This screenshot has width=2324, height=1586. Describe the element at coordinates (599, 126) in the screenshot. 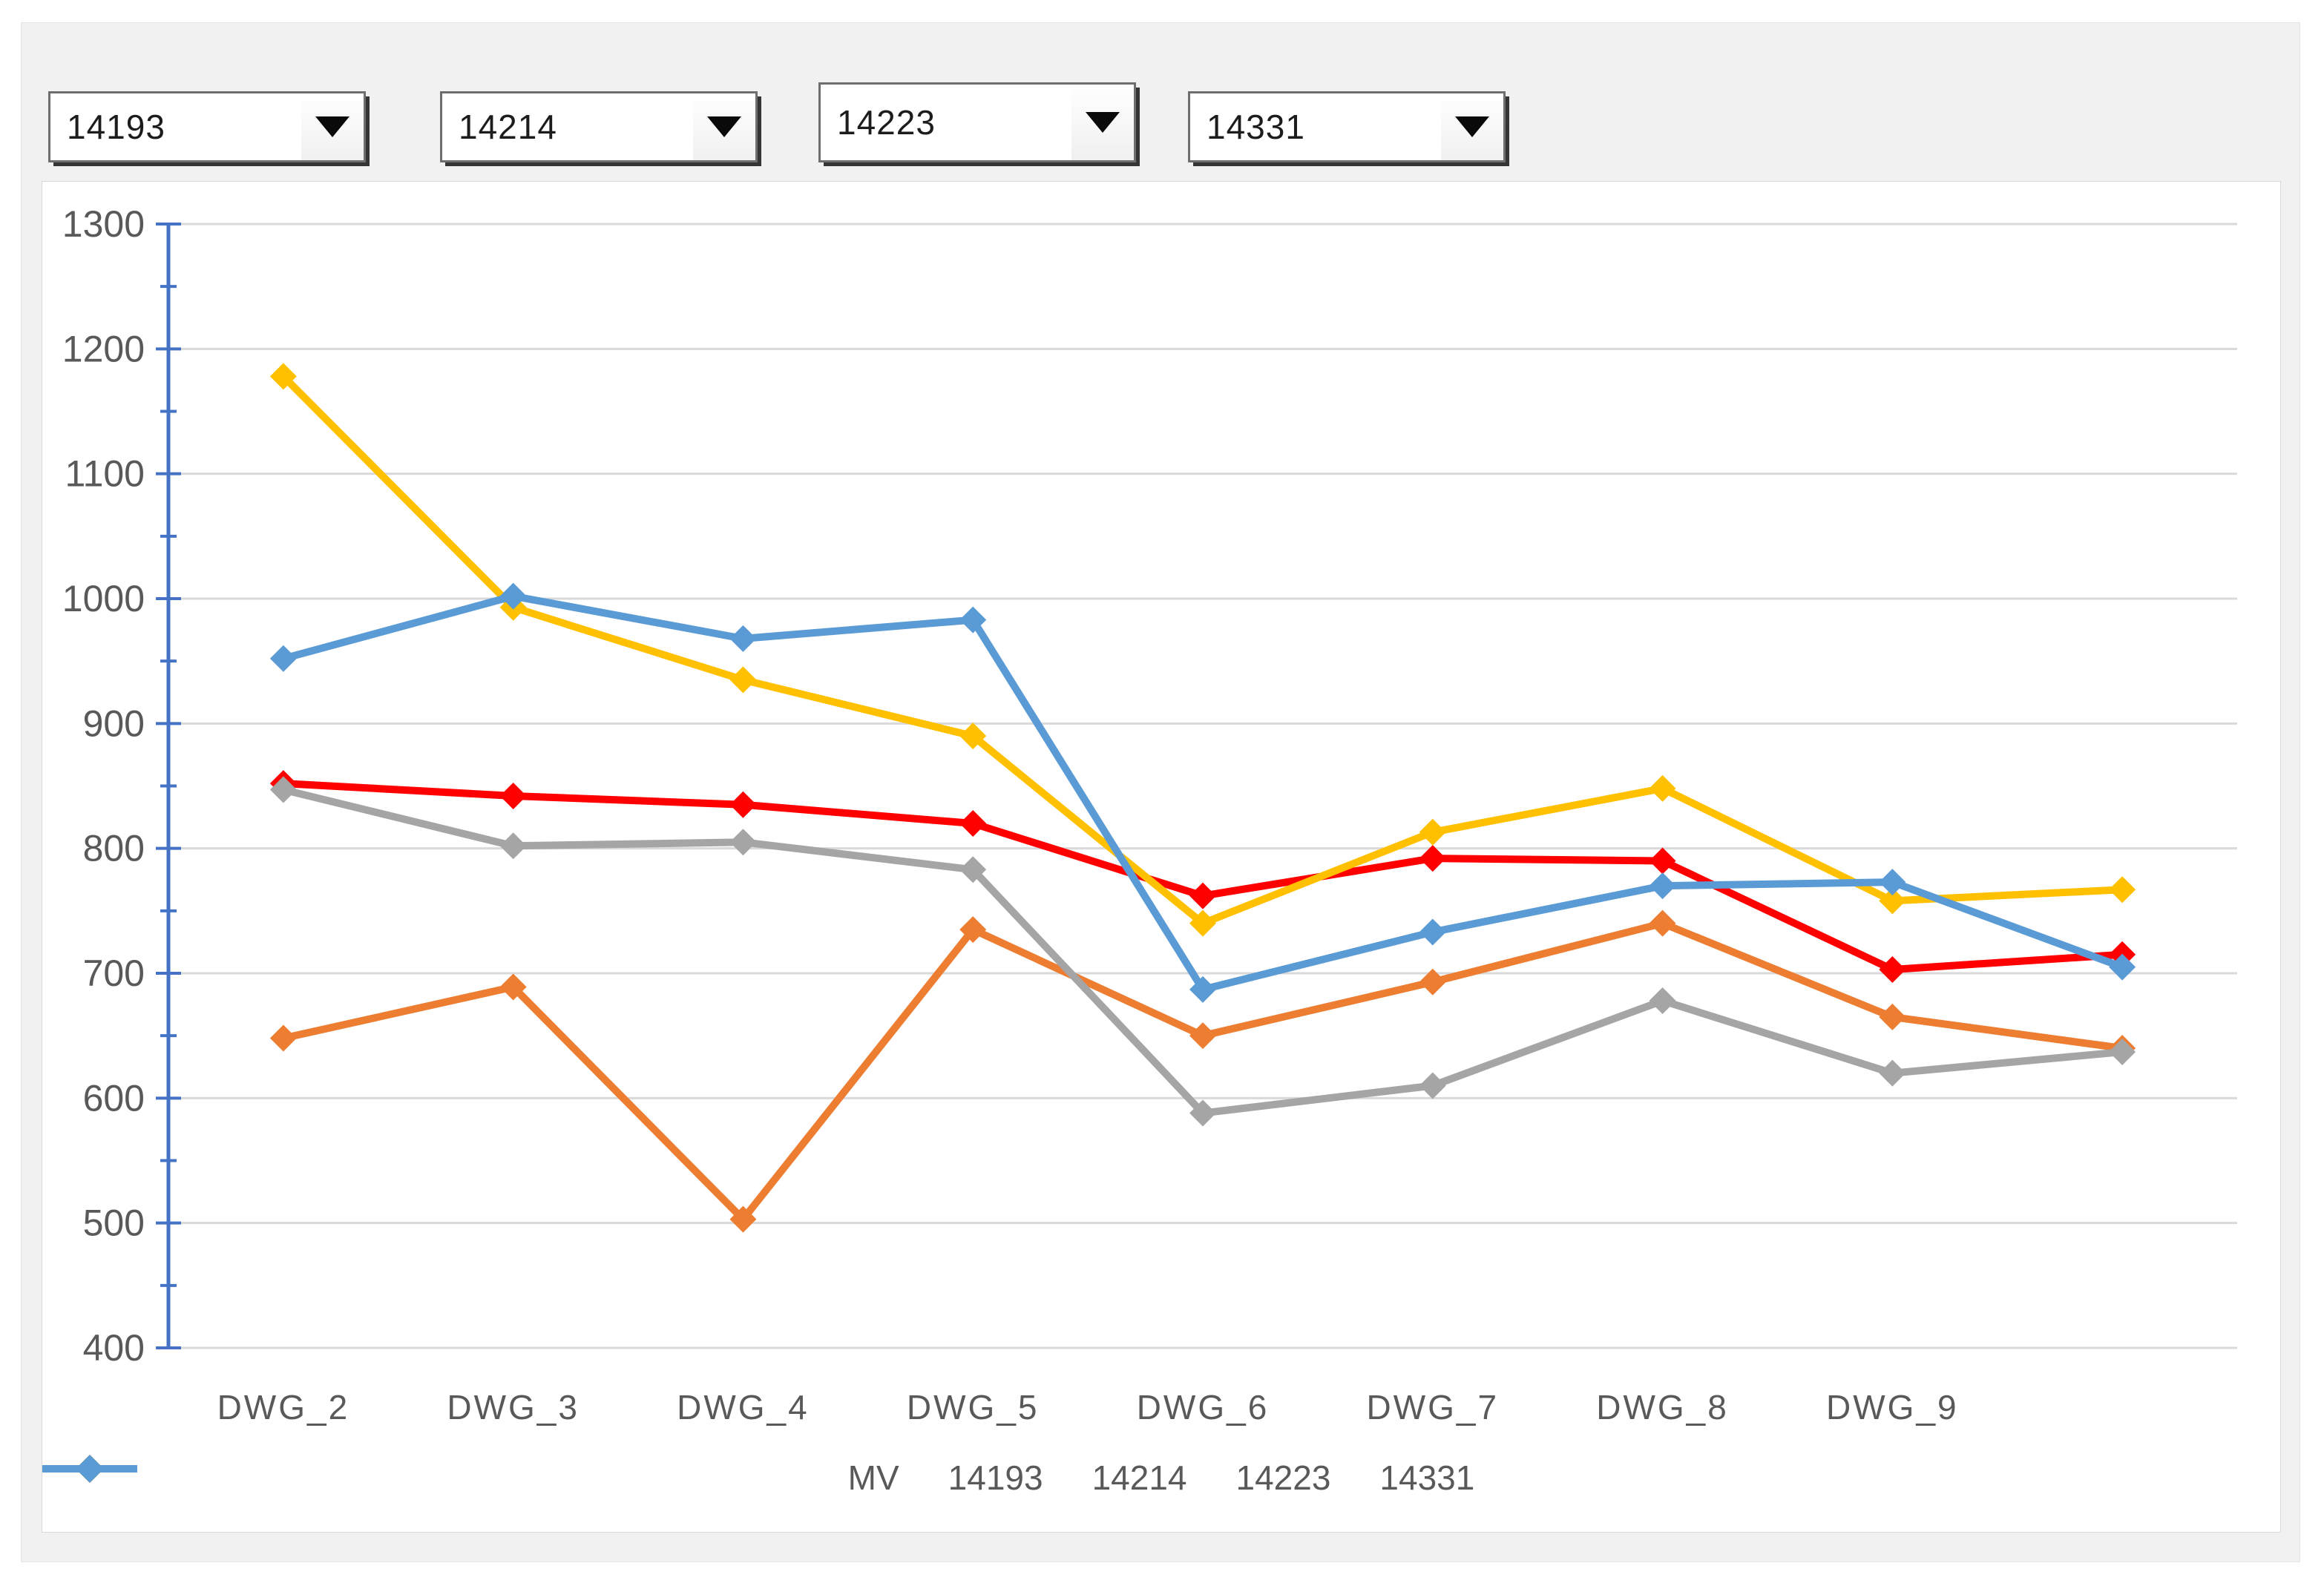

I see `series-dropdown-2: 14214` at that location.